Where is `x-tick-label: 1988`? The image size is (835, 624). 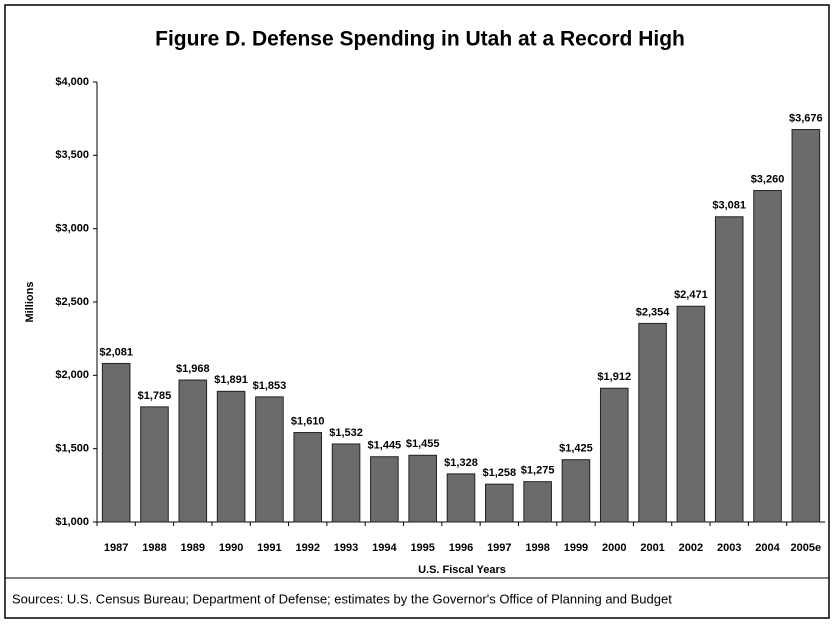 x-tick-label: 1988 is located at coordinates (154, 548).